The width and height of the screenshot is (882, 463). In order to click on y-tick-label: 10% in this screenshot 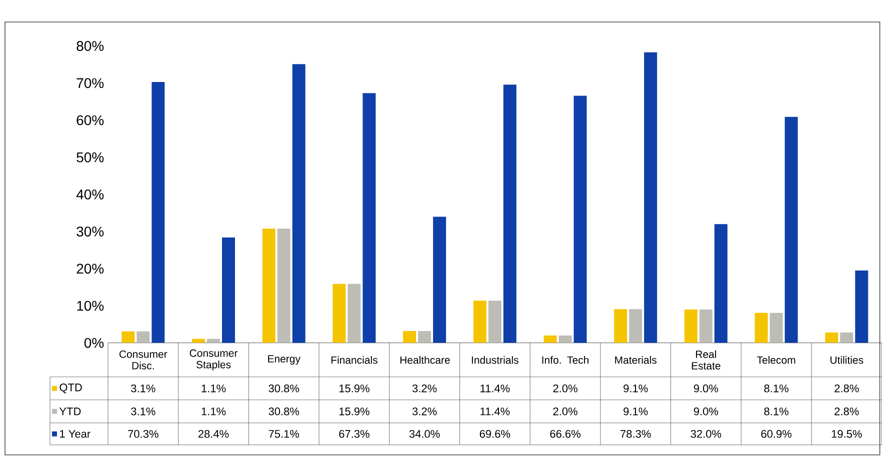, I will do `click(90, 305)`.